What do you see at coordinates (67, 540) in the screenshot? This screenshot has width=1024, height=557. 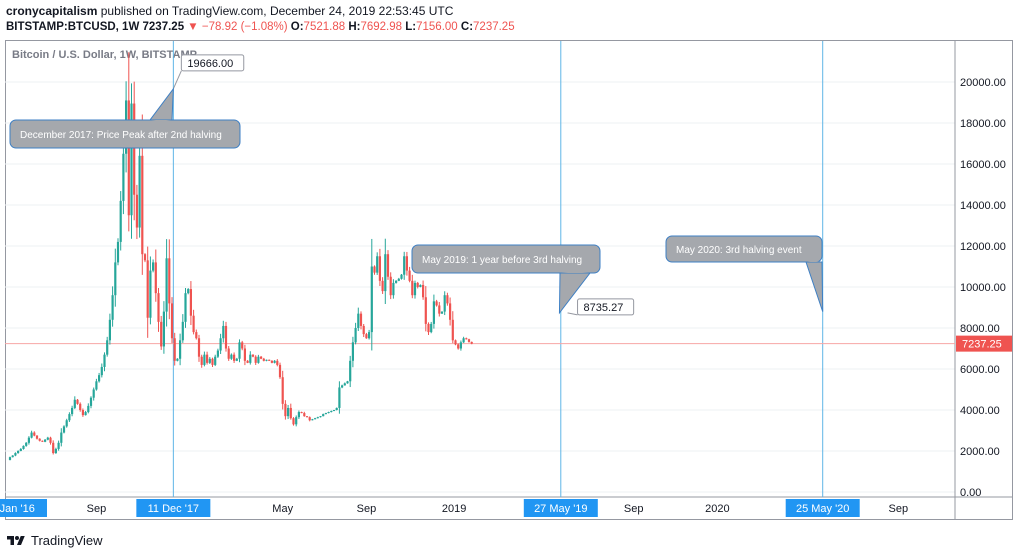 I see `tradingview-brand: TradingView` at bounding box center [67, 540].